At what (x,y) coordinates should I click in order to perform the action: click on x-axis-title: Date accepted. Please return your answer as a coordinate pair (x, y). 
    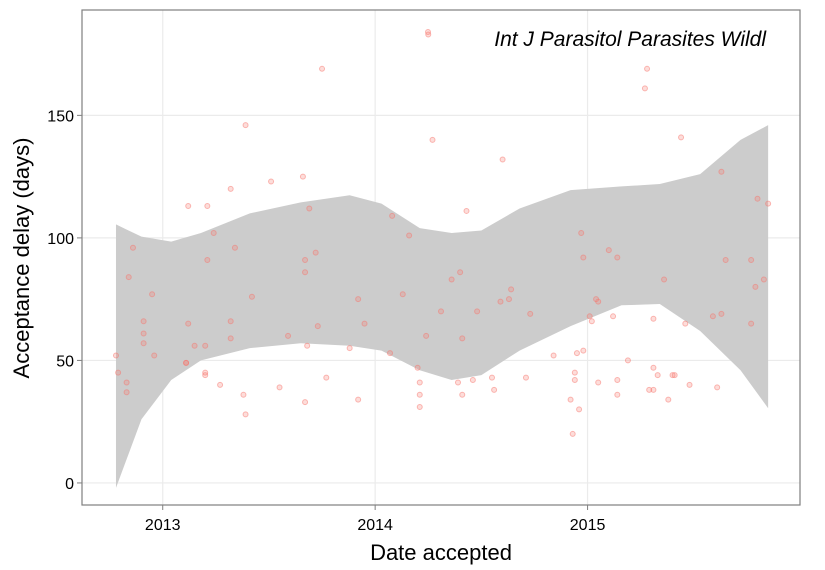
    Looking at the image, I should click on (441, 552).